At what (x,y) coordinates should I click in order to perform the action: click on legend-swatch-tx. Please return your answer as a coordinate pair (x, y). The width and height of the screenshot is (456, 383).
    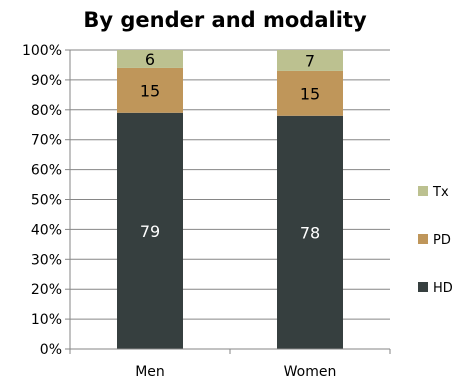
    Looking at the image, I should click on (423, 191).